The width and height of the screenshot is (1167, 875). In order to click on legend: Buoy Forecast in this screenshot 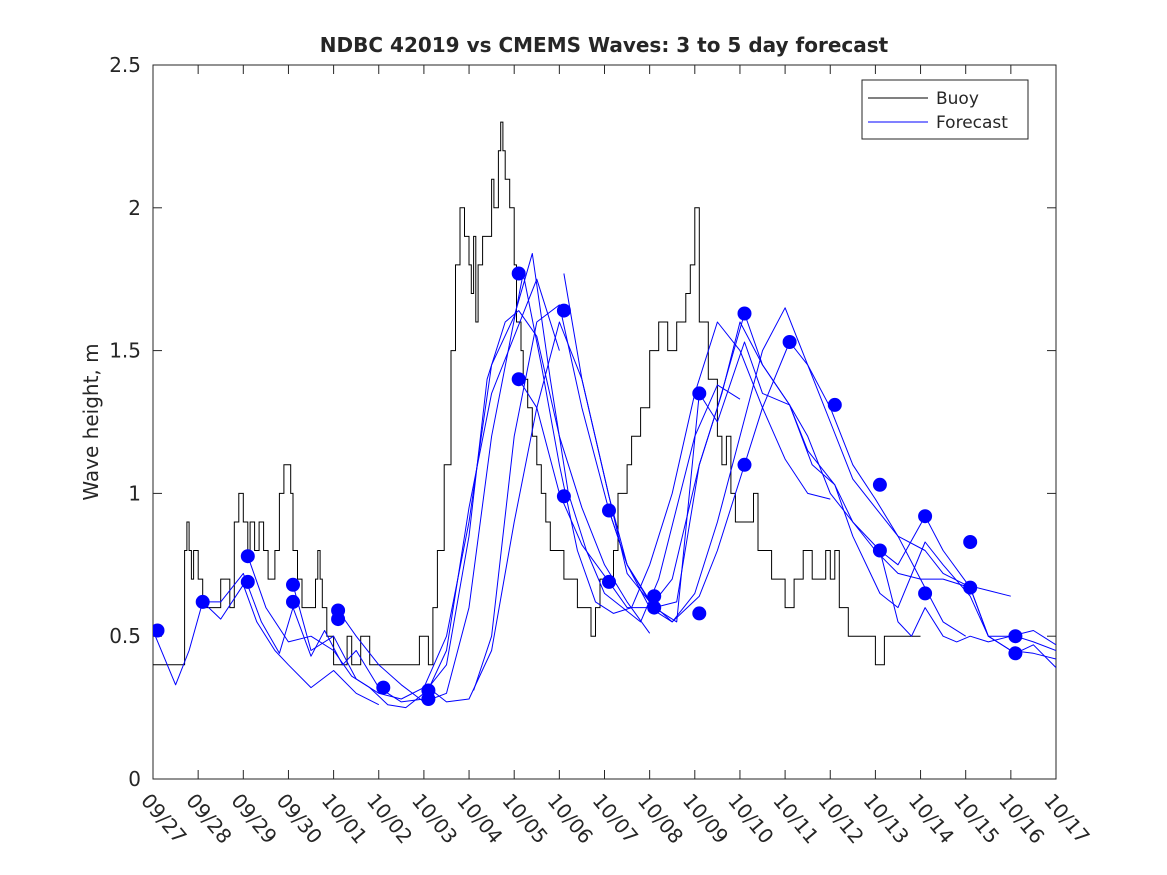, I will do `click(945, 109)`.